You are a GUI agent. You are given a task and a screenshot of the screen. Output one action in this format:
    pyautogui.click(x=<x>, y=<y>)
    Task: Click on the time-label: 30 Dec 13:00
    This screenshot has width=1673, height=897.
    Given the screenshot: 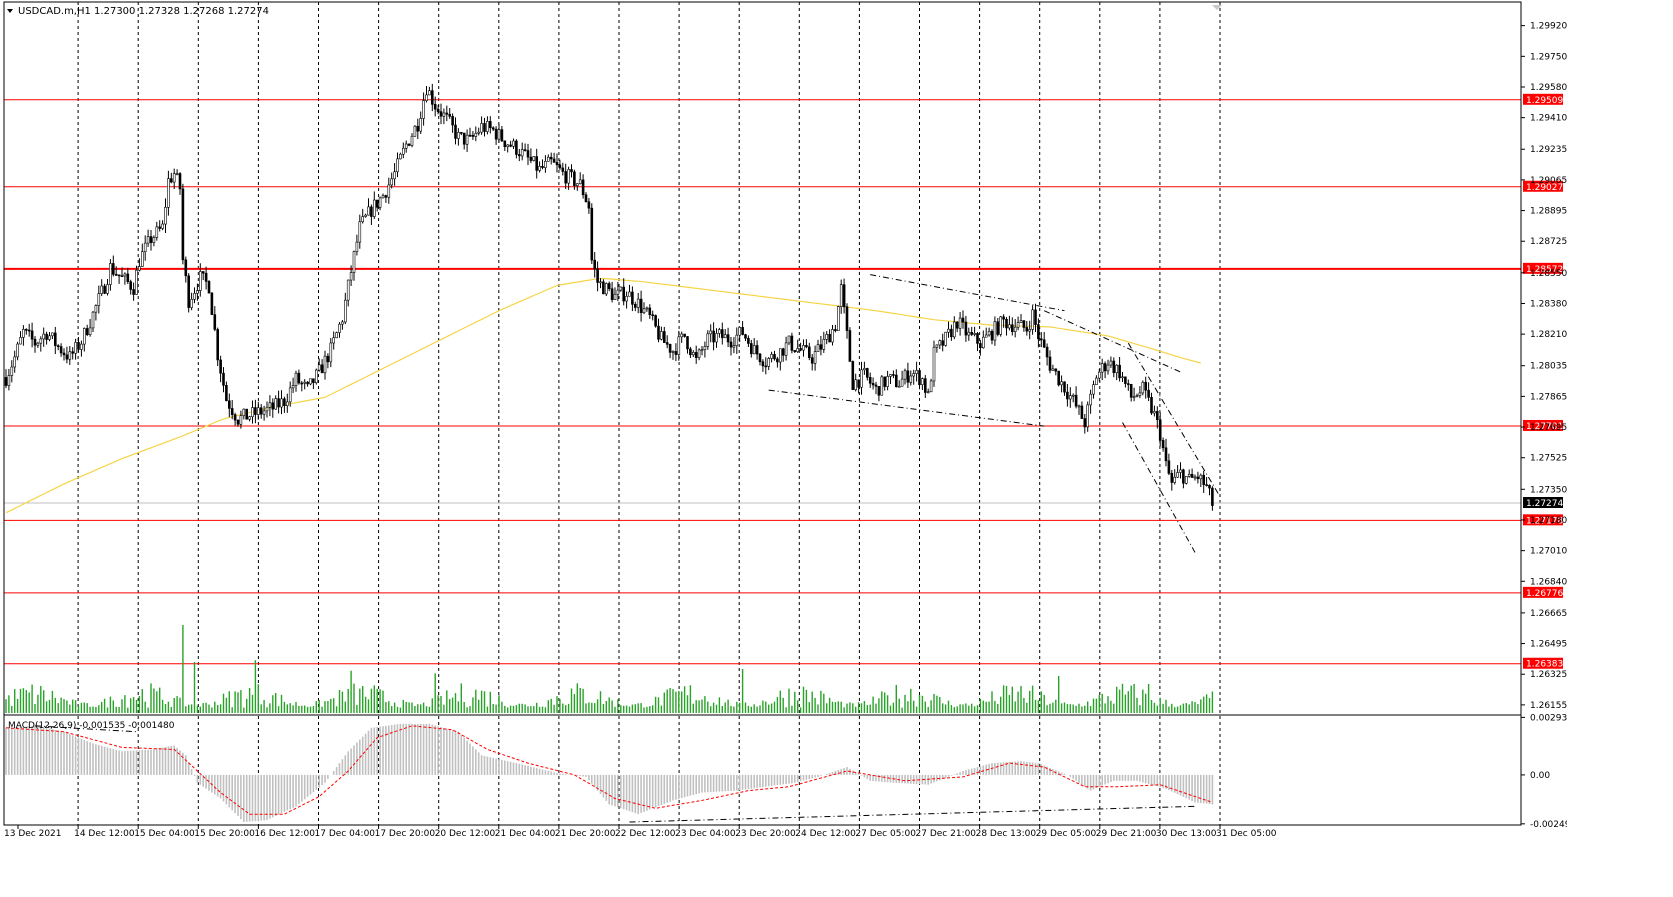 What is the action you would take?
    pyautogui.click(x=1186, y=834)
    